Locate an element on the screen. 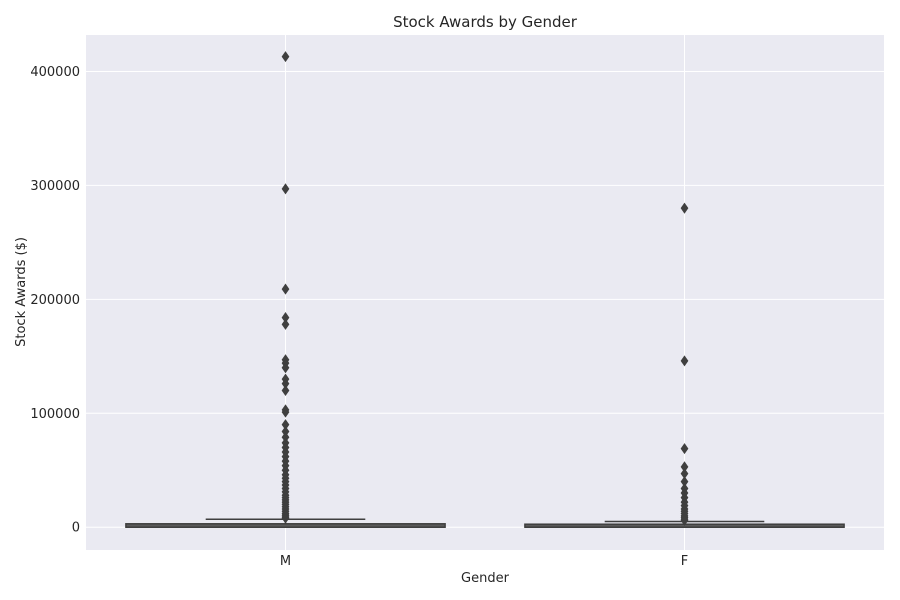  y-tick-labels: 0 100000 200000 300000 400000 is located at coordinates (55, 300).